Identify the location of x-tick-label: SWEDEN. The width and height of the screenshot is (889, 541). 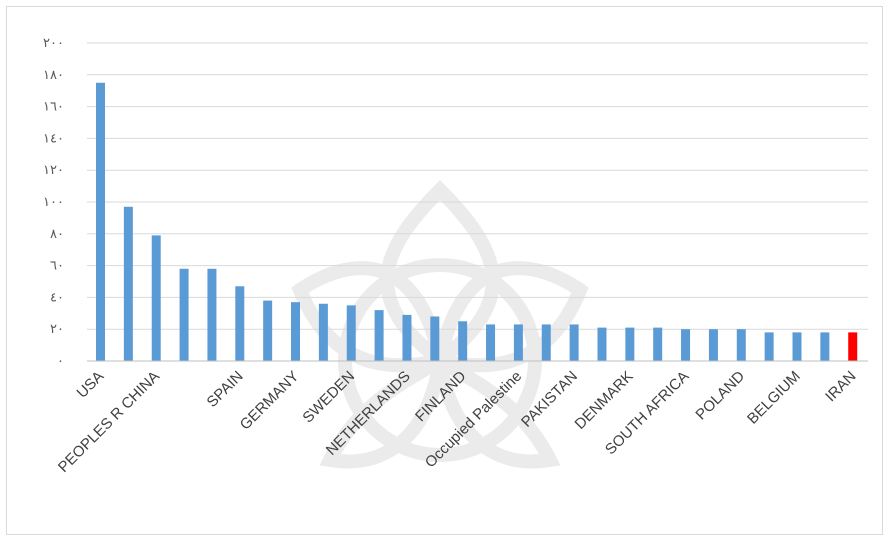
(328, 397).